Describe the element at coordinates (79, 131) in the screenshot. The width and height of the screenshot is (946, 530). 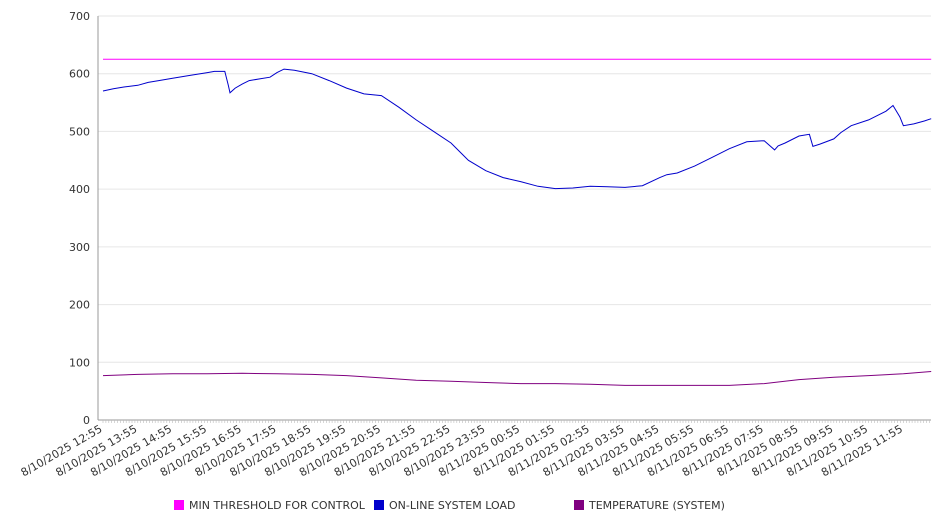
I see `y-tick-label: 500` at that location.